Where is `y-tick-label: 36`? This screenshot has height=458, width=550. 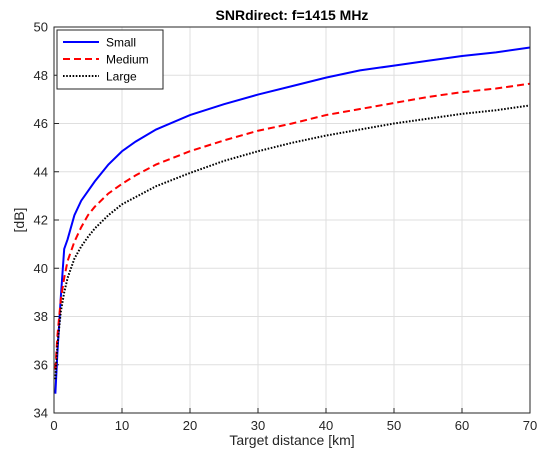 y-tick-label: 36 is located at coordinates (41, 364).